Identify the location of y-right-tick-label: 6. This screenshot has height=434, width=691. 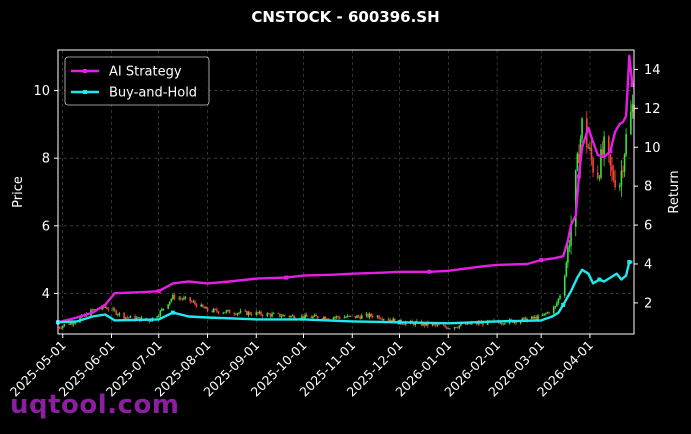
(648, 226).